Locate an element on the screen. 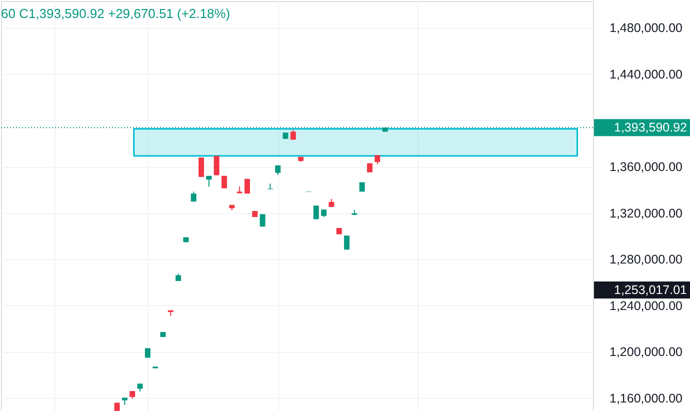  y-tick-label: 1,280,000.00 is located at coordinates (646, 259).